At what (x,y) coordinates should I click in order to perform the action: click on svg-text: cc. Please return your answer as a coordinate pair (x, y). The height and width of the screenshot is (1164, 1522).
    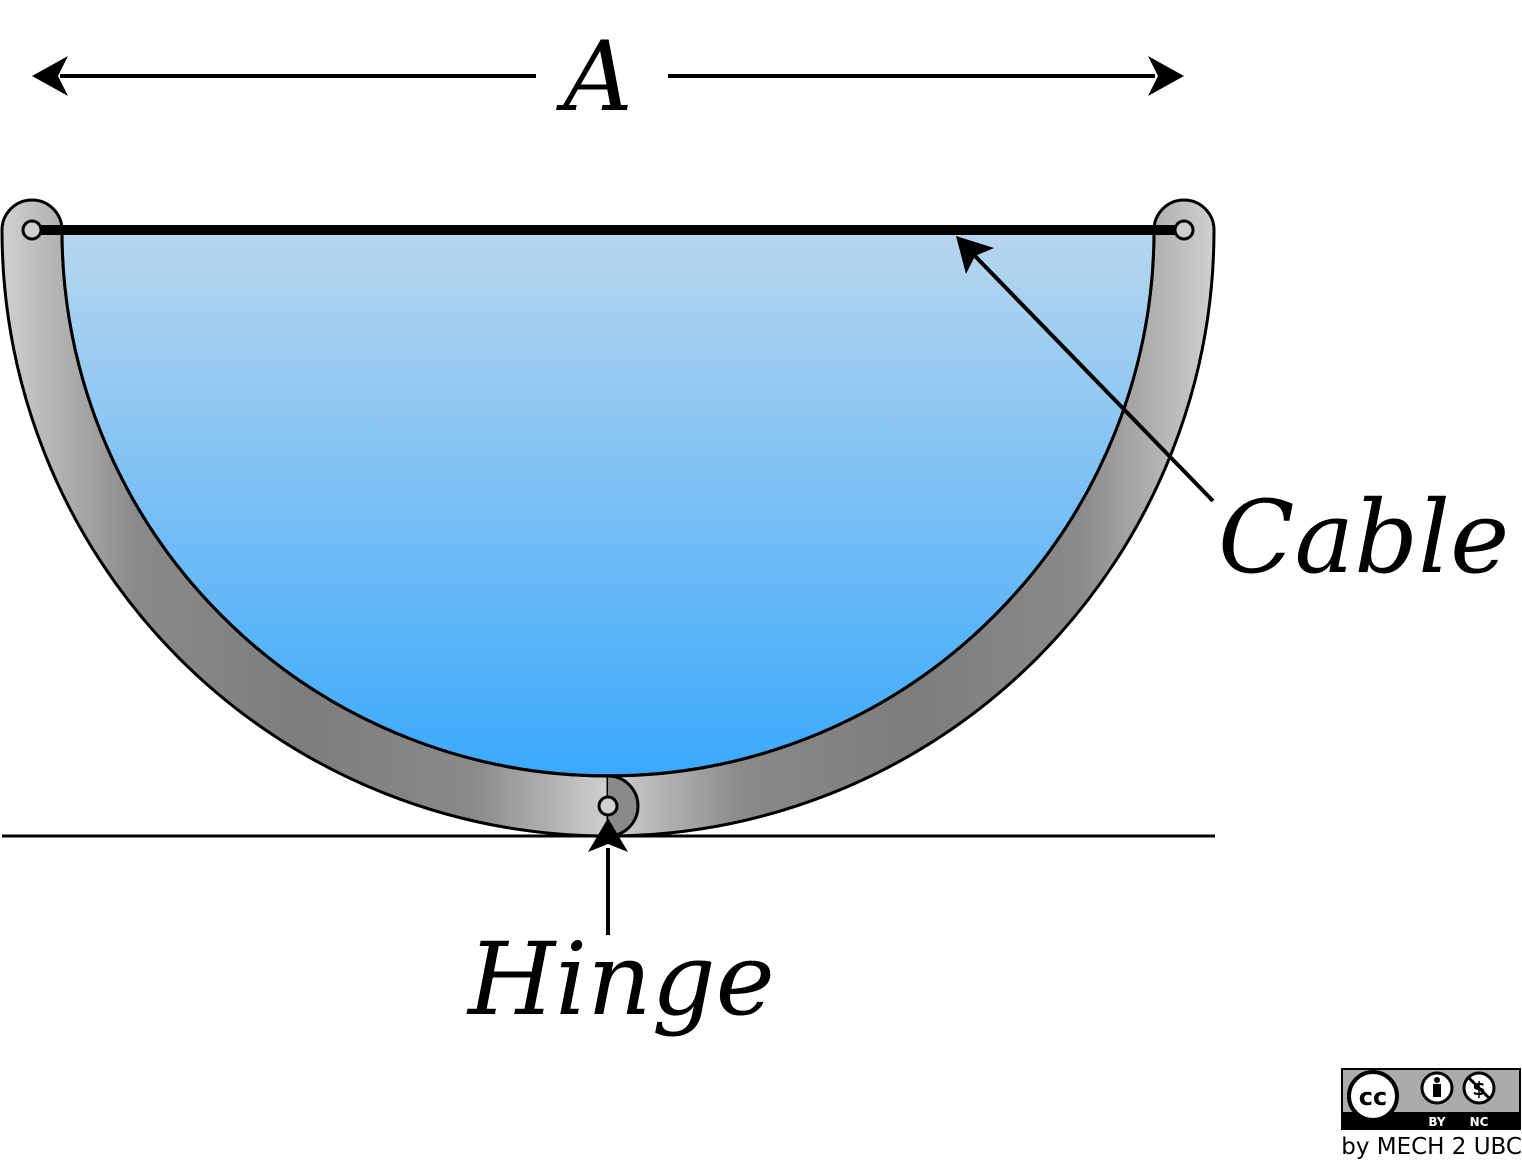
    Looking at the image, I should click on (1373, 1097).